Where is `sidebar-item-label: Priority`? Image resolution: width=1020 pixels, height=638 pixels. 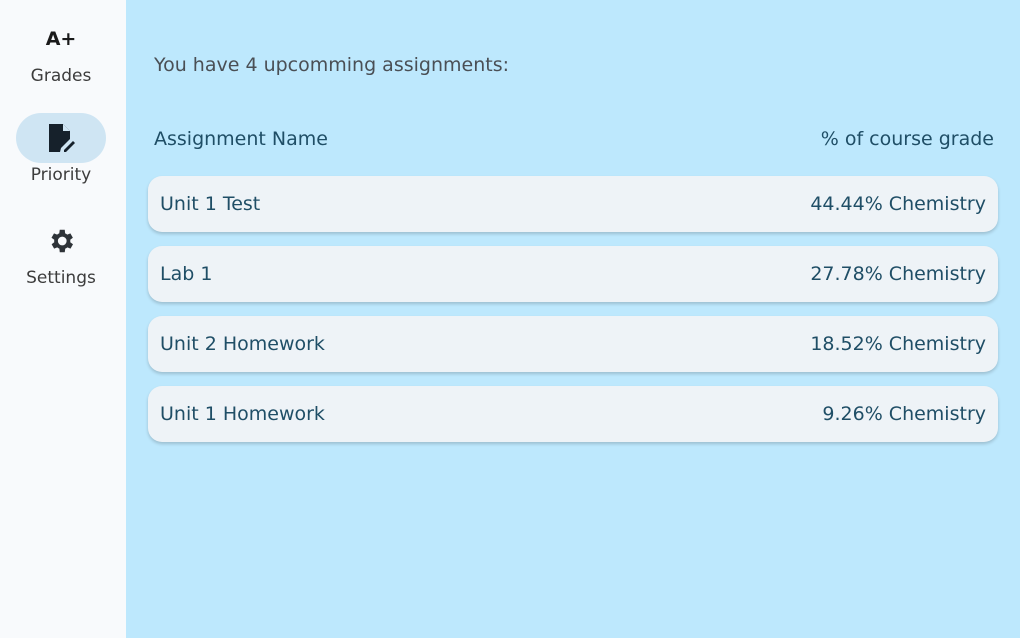 sidebar-item-label: Priority is located at coordinates (61, 175).